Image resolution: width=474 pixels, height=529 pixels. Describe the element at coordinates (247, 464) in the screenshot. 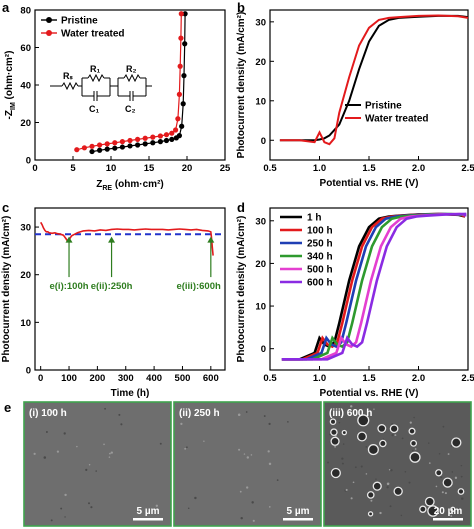

I see `sem-image-background` at that location.